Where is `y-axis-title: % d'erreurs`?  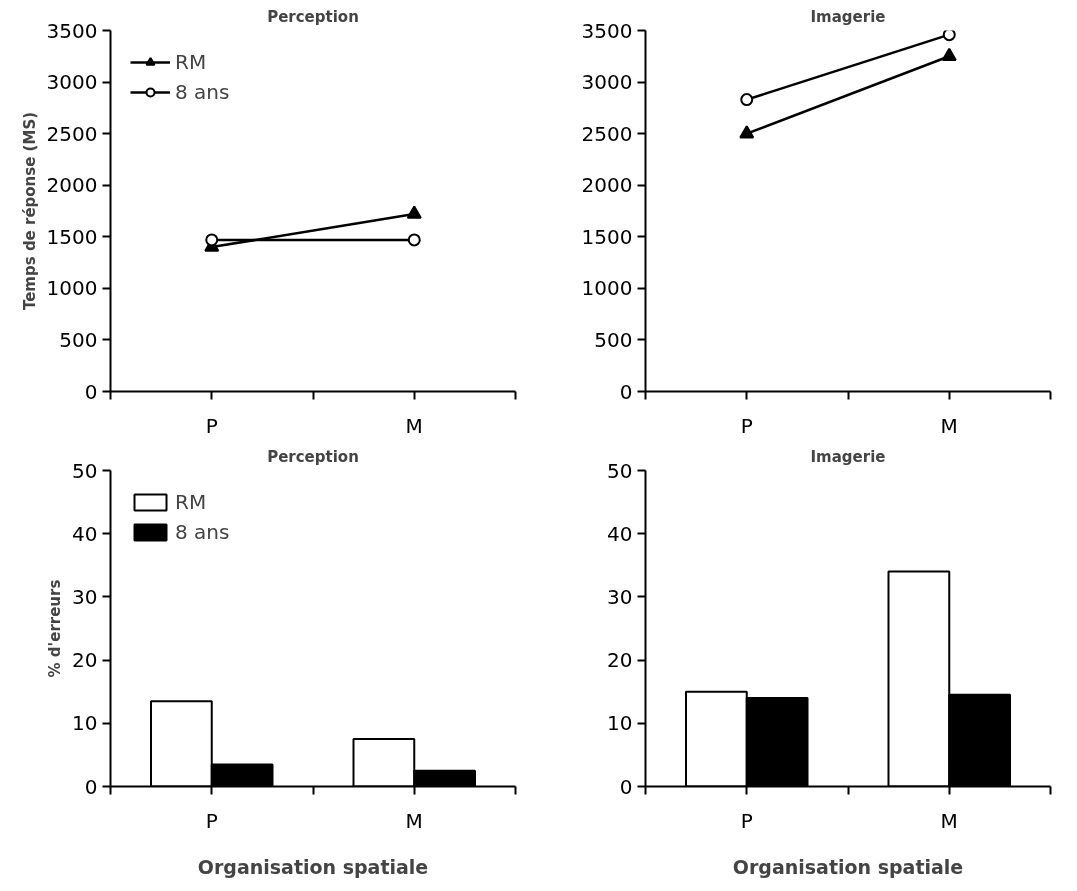 y-axis-title: % d'erreurs is located at coordinates (55, 628).